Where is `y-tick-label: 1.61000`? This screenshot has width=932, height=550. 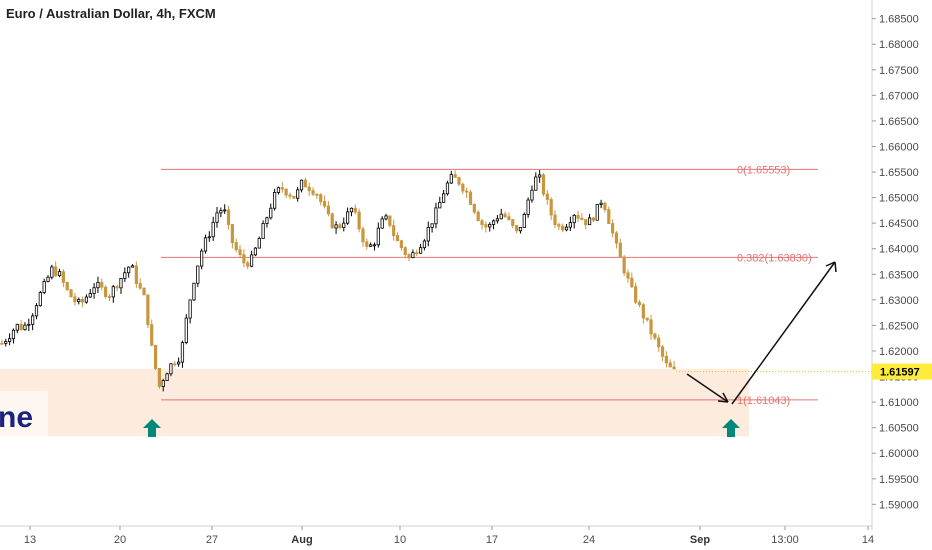
y-tick-label: 1.61000 is located at coordinates (899, 403).